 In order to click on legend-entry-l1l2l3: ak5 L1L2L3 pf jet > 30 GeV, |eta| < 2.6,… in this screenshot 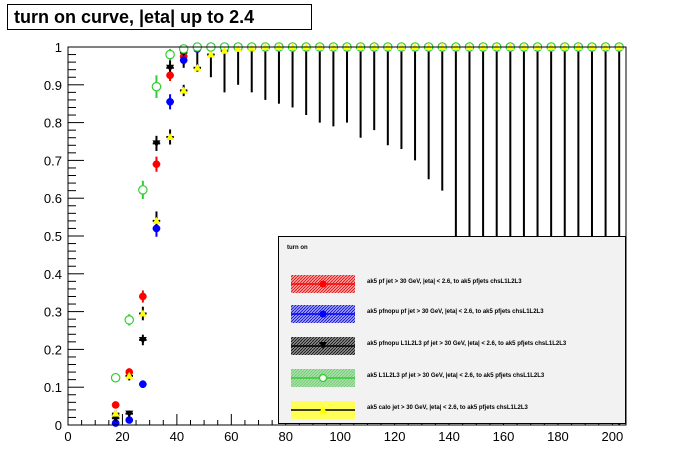, I will do `click(452, 378)`.